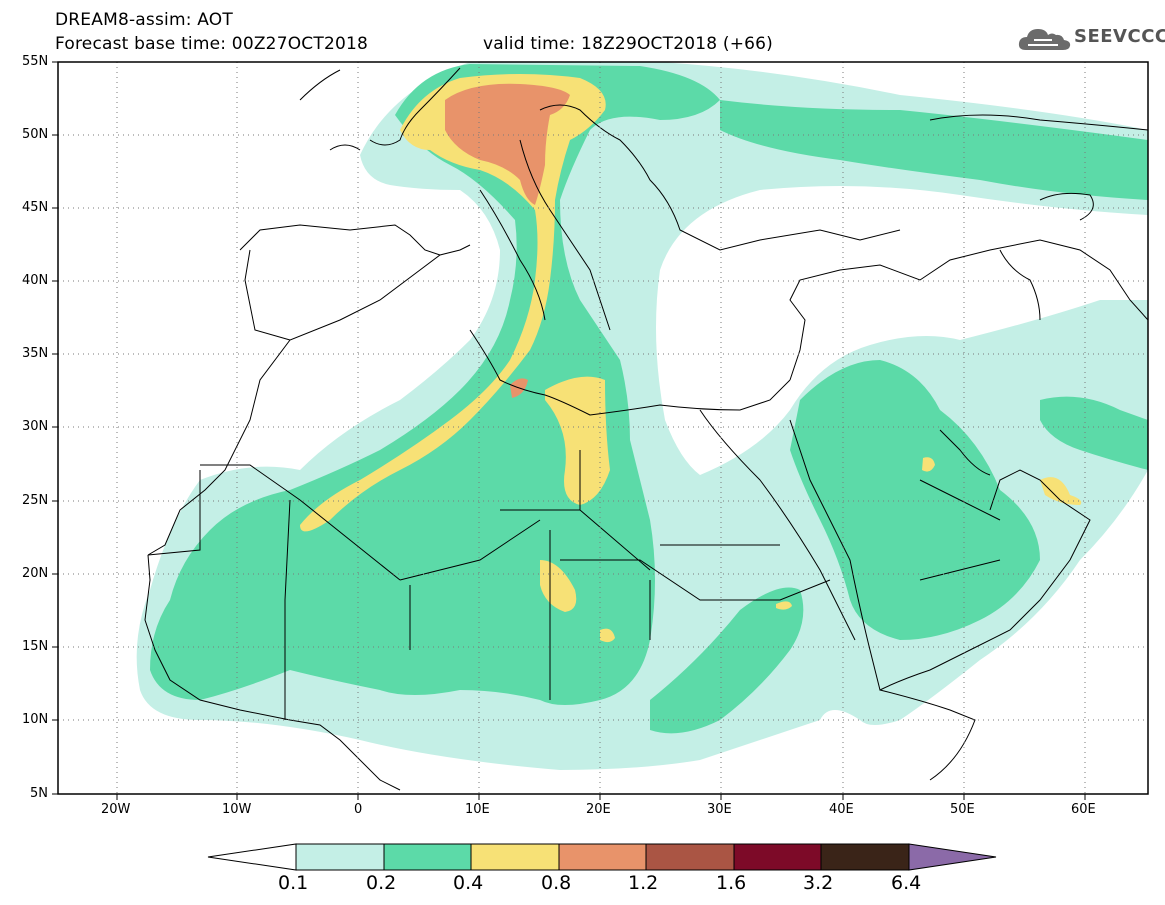 The image size is (1165, 905). I want to click on lat-label: 20N, so click(35, 573).